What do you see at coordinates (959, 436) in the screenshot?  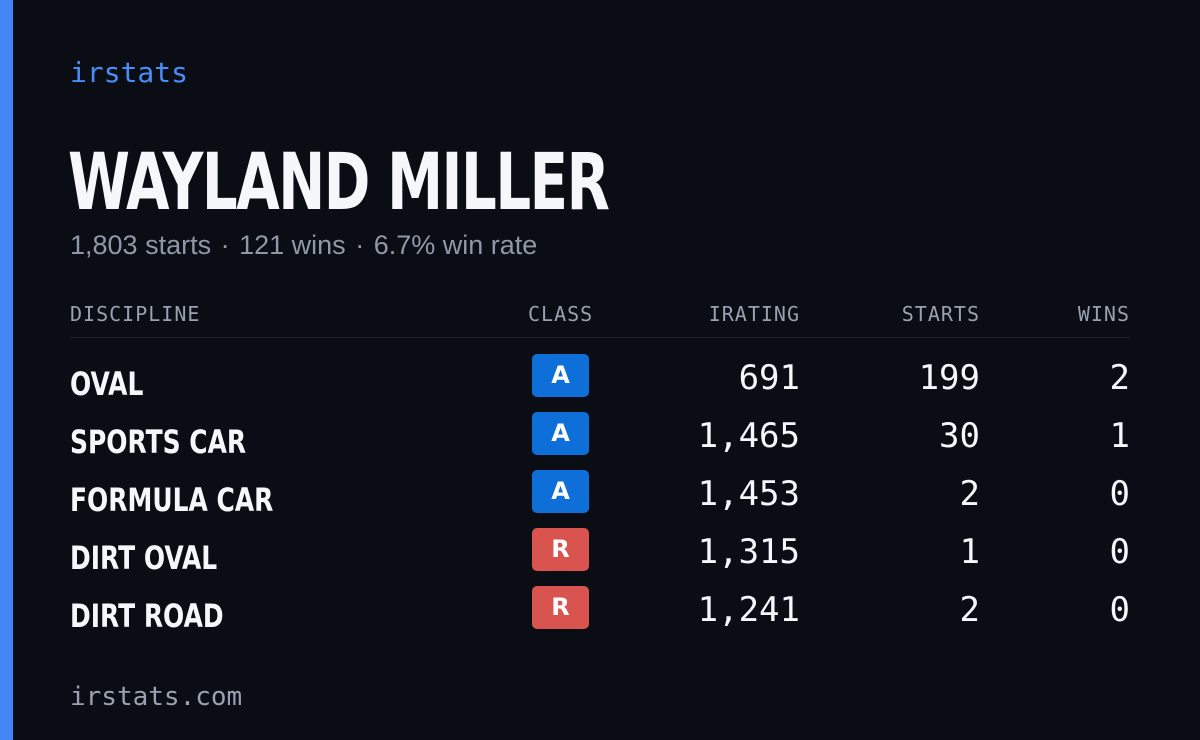 I see `starts-value: 30` at bounding box center [959, 436].